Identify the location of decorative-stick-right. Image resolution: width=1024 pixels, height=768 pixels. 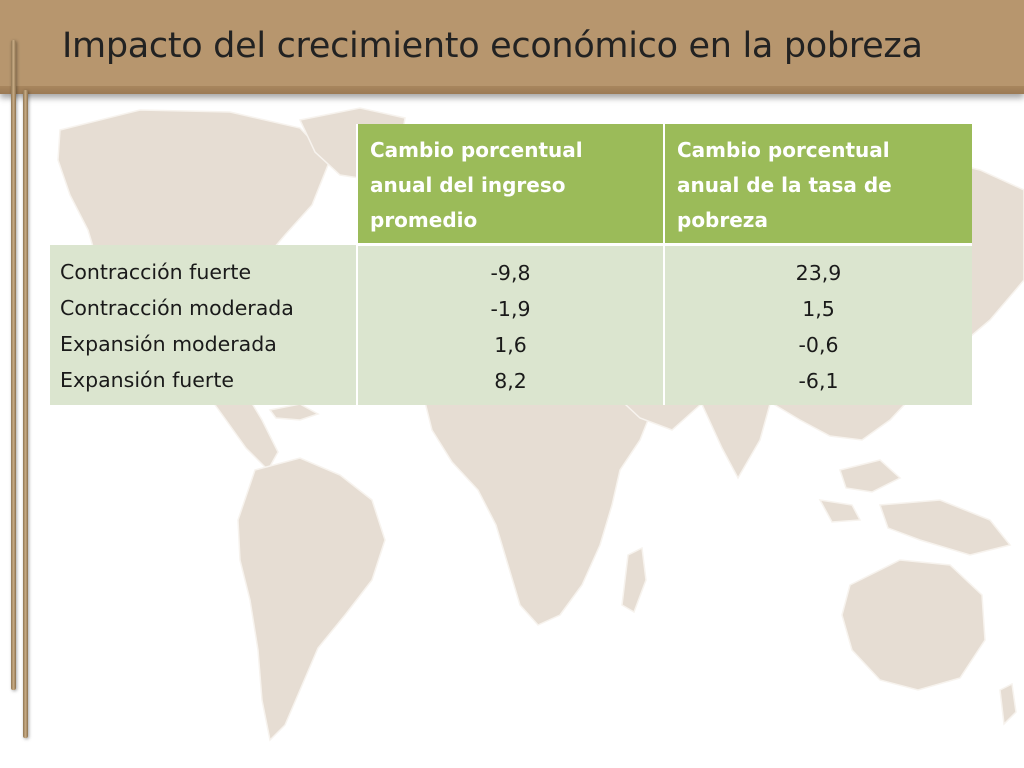
(25, 414).